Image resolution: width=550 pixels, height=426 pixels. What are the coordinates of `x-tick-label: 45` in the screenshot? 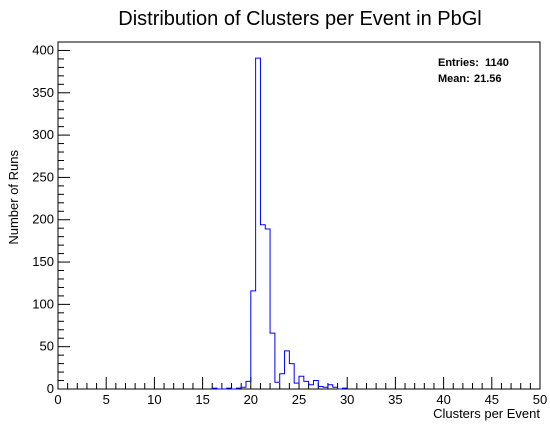 It's located at (492, 399).